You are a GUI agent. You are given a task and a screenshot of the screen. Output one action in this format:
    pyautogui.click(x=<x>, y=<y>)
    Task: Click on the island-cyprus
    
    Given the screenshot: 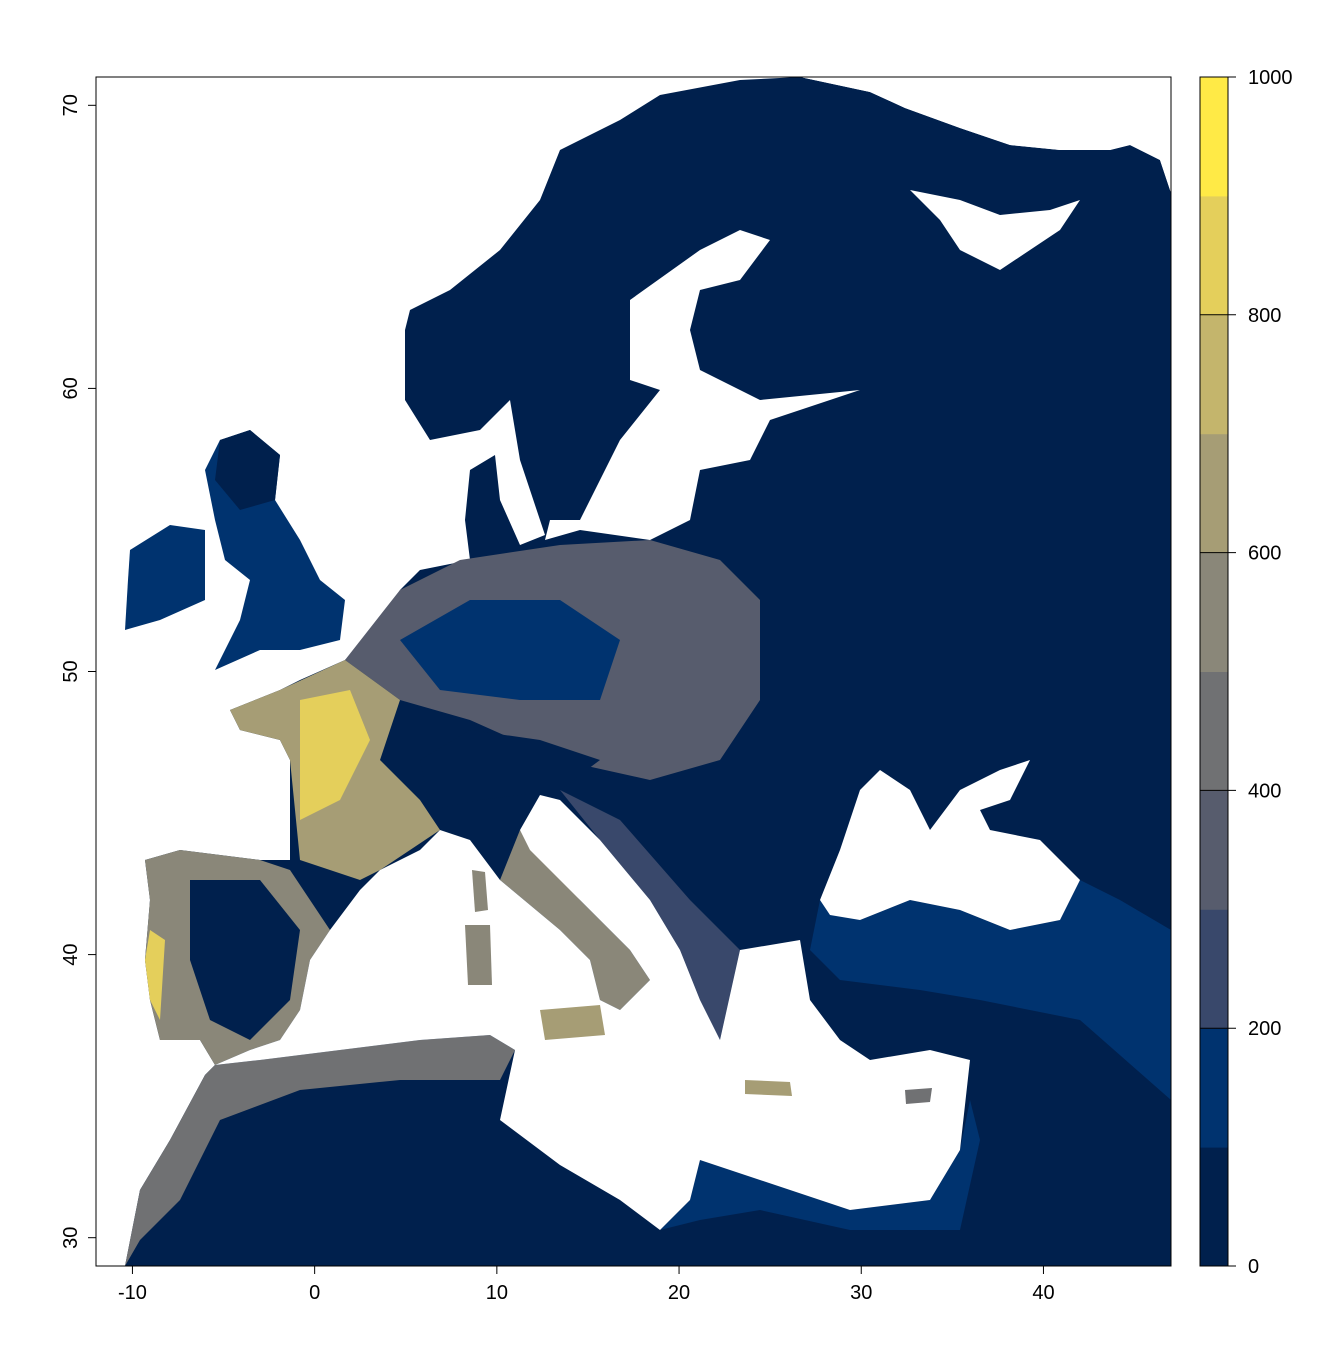 What is the action you would take?
    pyautogui.click(x=918, y=1096)
    